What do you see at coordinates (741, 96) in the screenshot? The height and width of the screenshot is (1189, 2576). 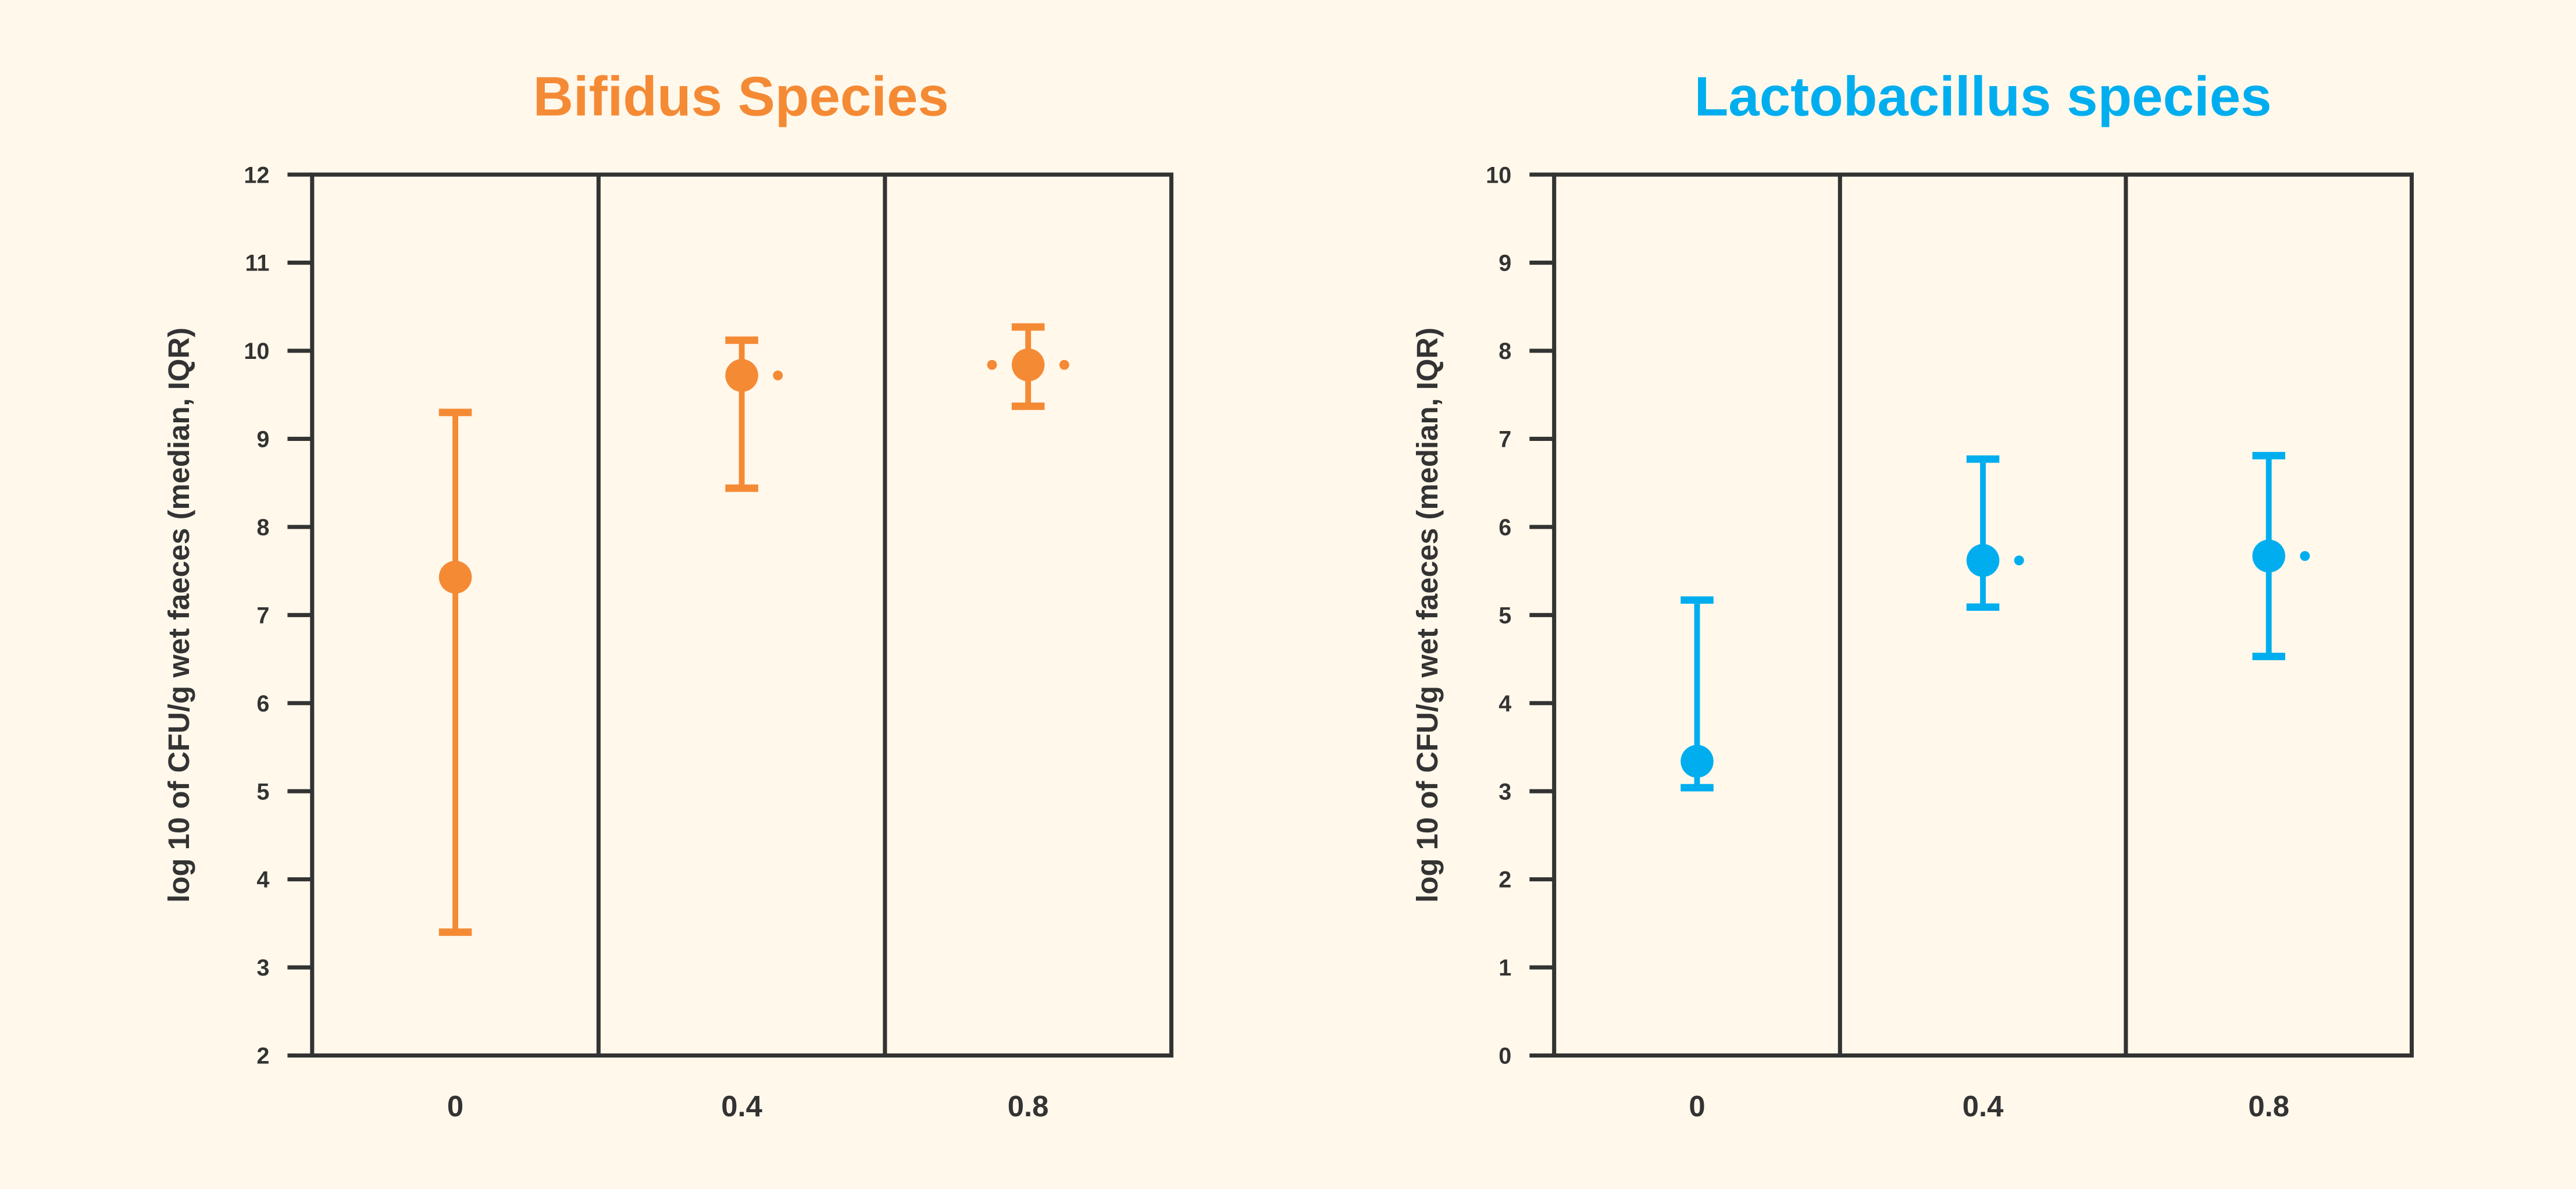 I see `chart-title: Bifidus Species` at bounding box center [741, 96].